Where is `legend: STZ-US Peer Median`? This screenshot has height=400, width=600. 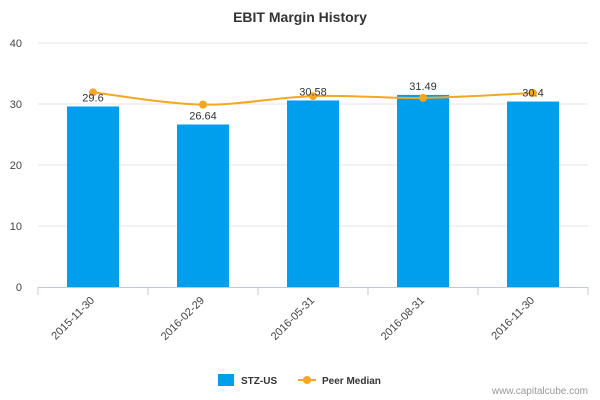 legend: STZ-US Peer Median is located at coordinates (299, 380).